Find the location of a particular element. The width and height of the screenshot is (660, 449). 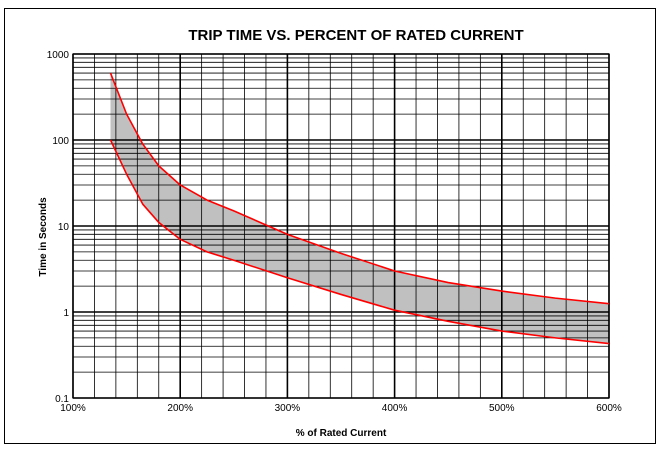

y-tick-label: 1000 is located at coordinates (58, 55).